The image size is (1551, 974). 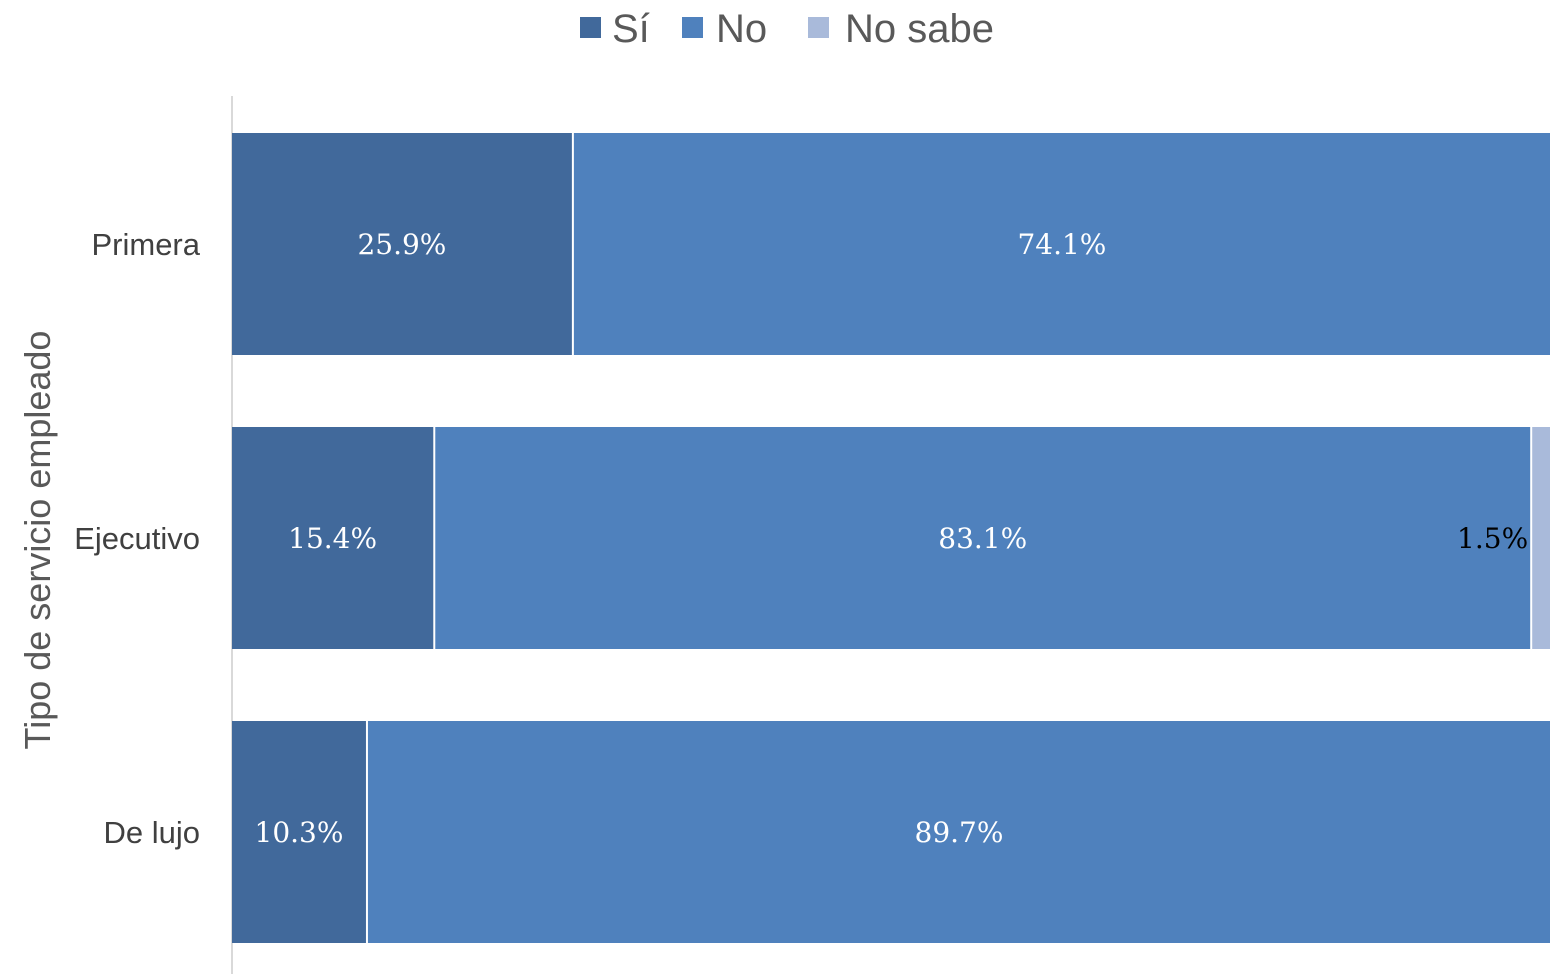 I want to click on legend-label: Sí, so click(x=631, y=29).